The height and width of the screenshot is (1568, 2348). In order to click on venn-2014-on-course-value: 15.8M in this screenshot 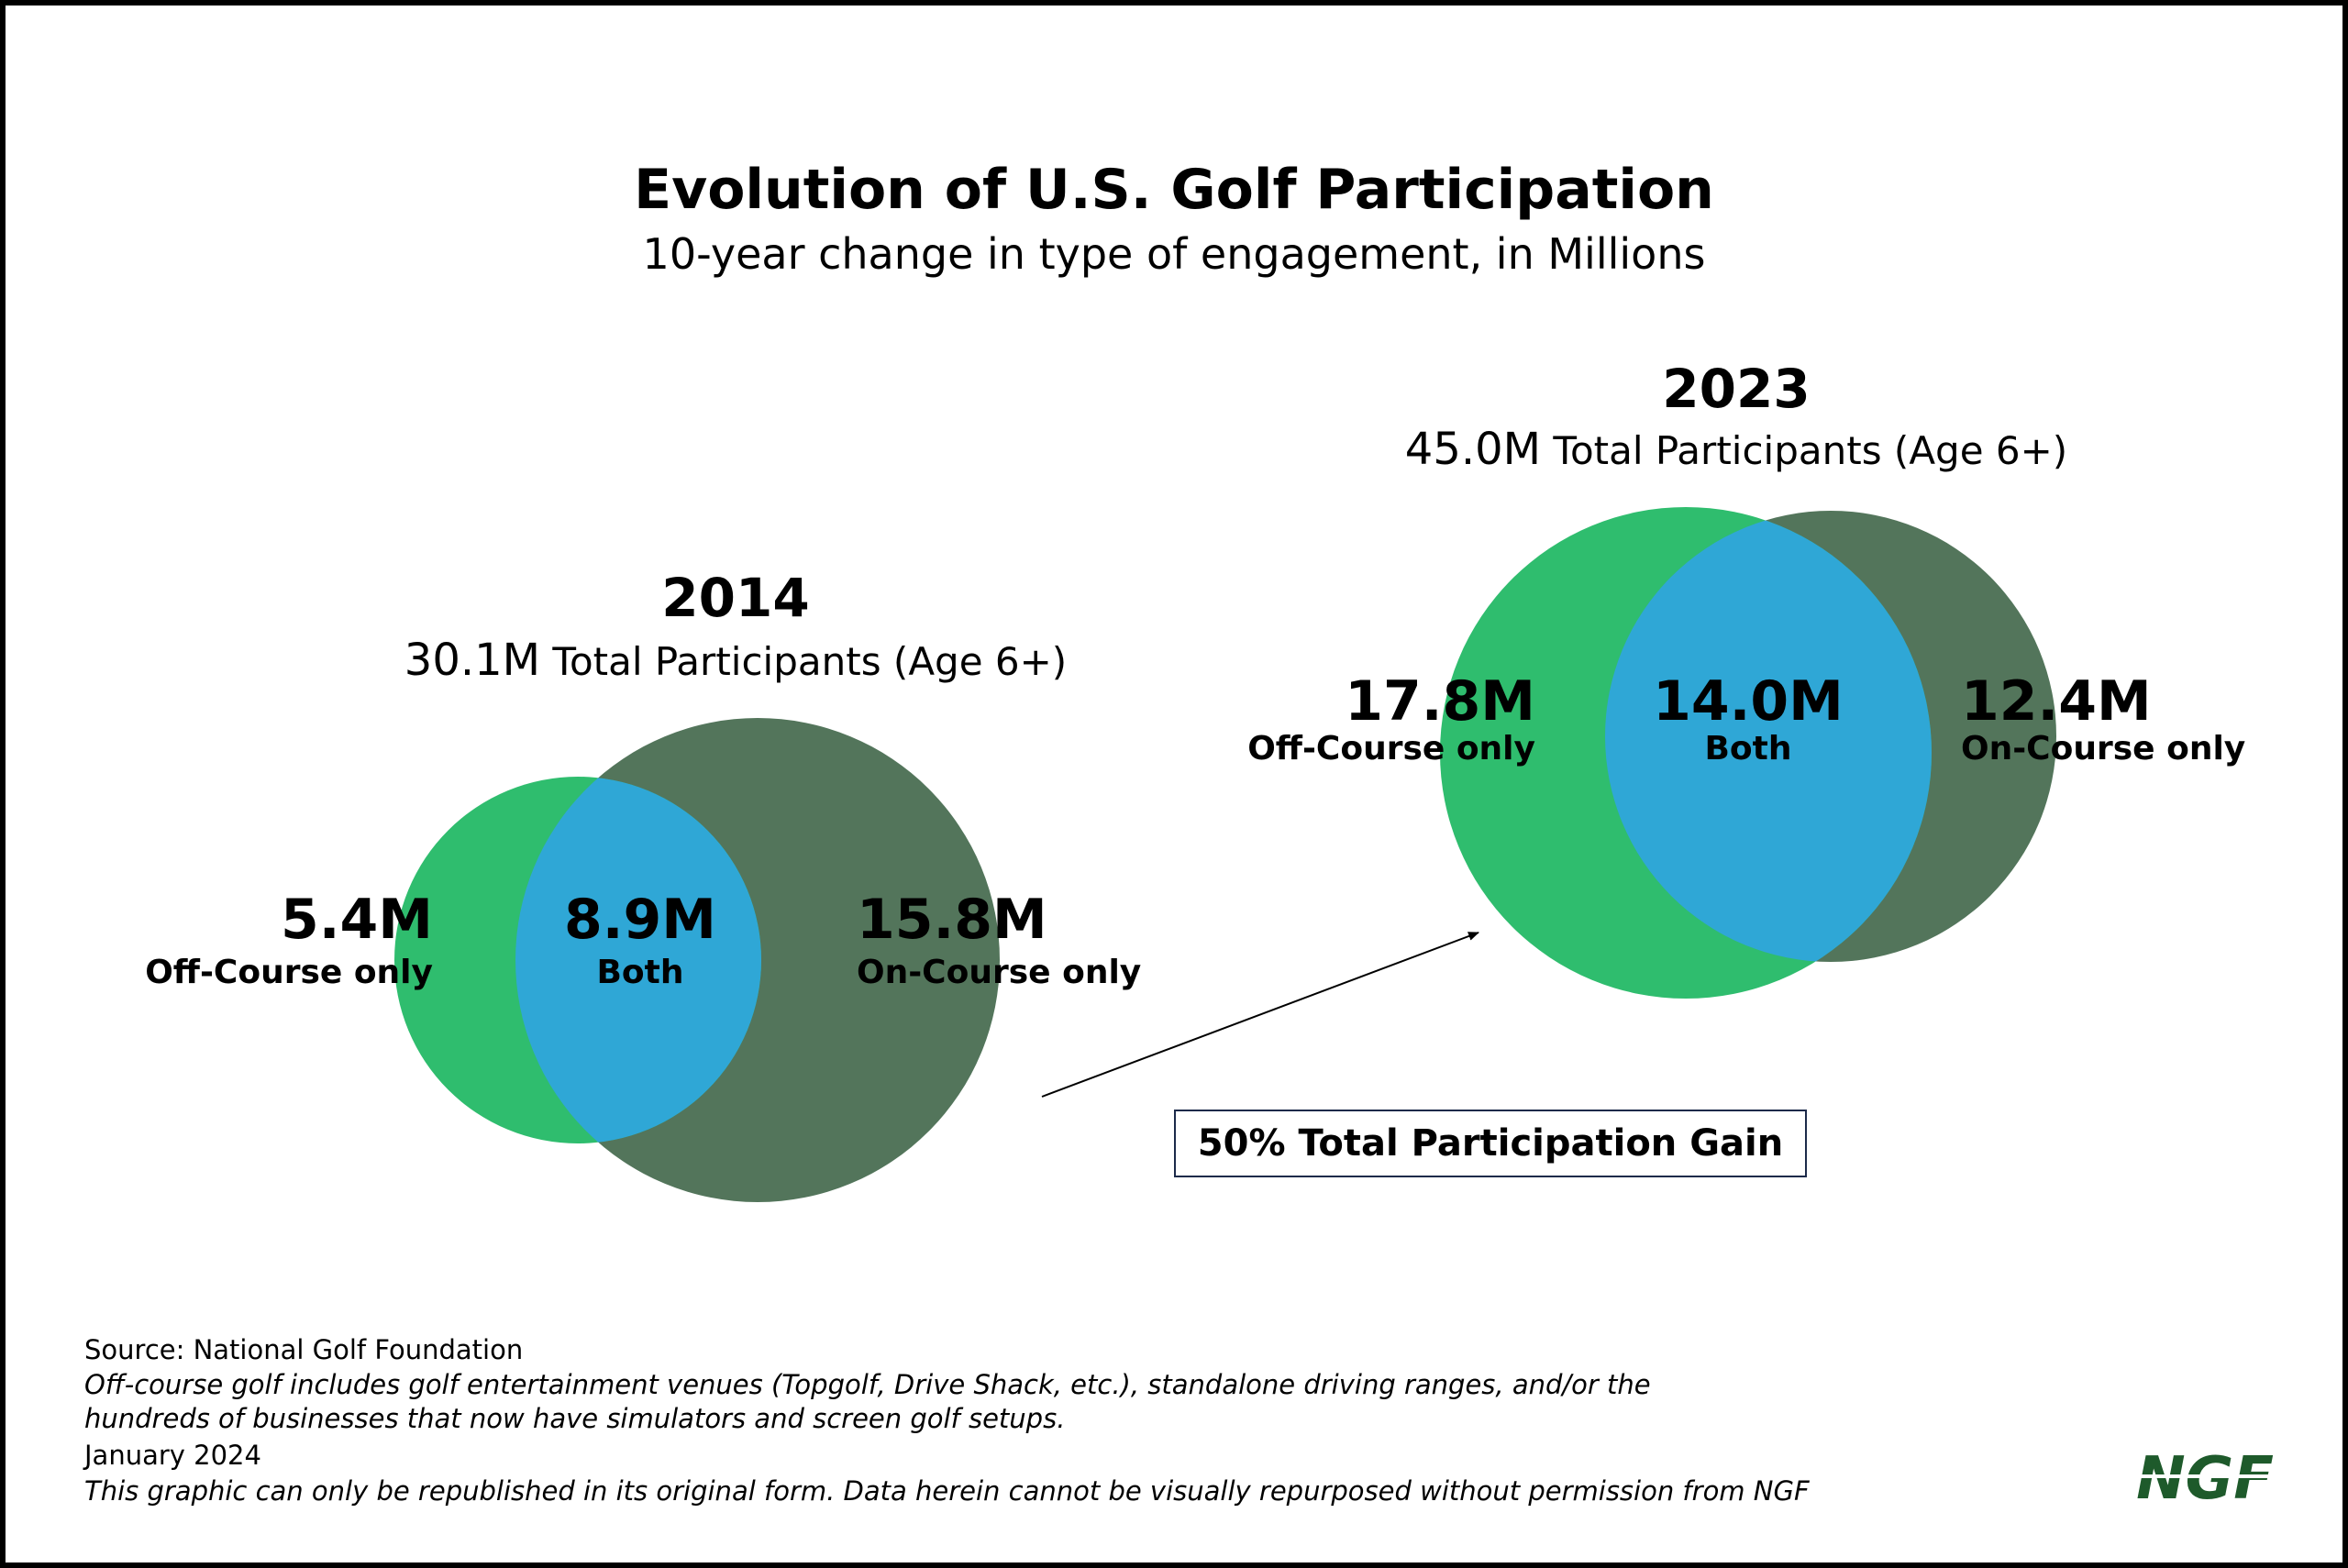, I will do `click(952, 920)`.